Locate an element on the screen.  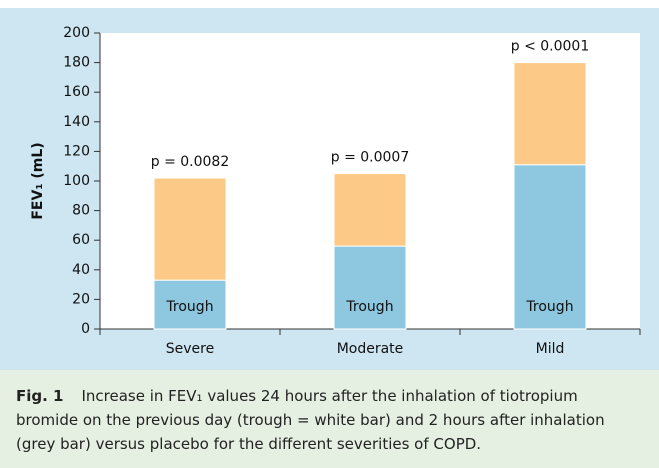
y-tick-label: 40 is located at coordinates (81, 270).